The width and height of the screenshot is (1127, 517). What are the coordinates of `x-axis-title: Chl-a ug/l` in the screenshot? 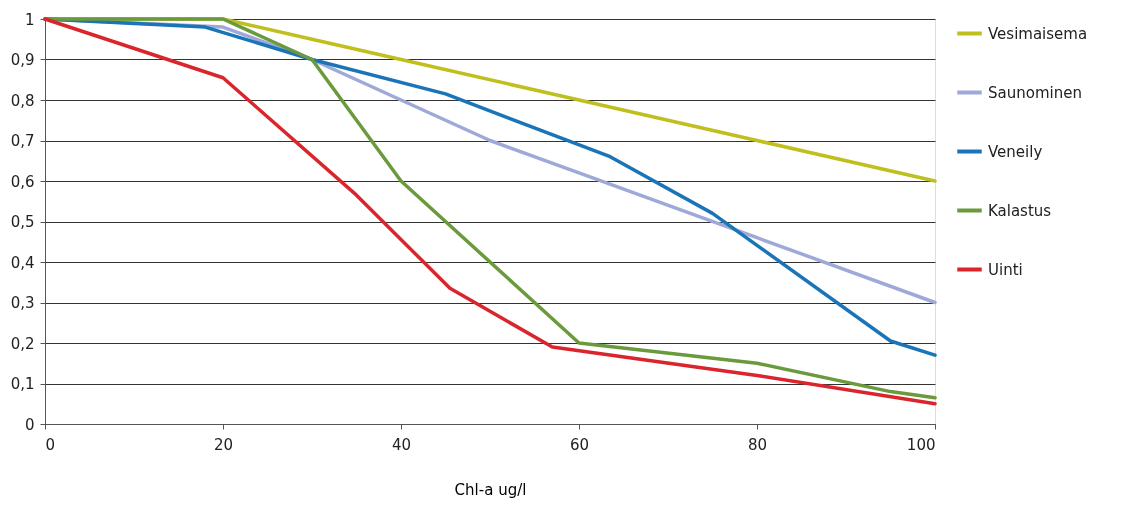 It's located at (490, 489).